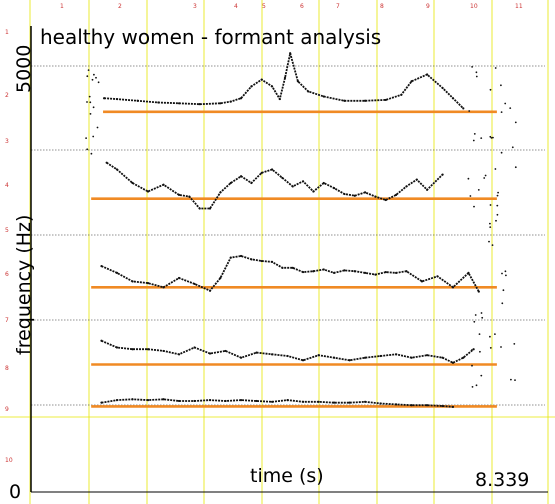 The image size is (555, 504). What do you see at coordinates (9, 460) in the screenshot?
I see `left-ruler-label: 10` at bounding box center [9, 460].